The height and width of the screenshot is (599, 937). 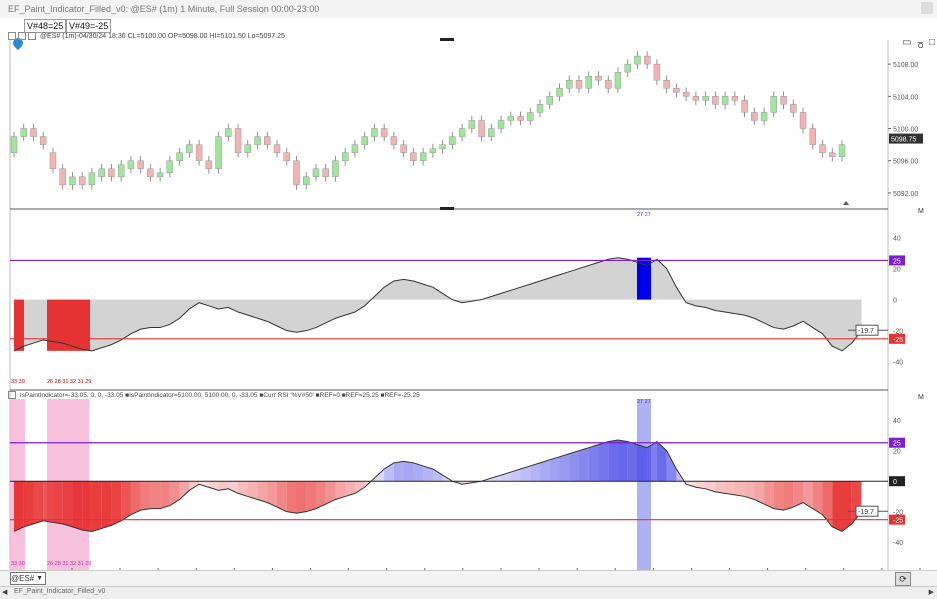 What do you see at coordinates (898, 513) in the screenshot?
I see `rsi2-tick-label: -20` at bounding box center [898, 513].